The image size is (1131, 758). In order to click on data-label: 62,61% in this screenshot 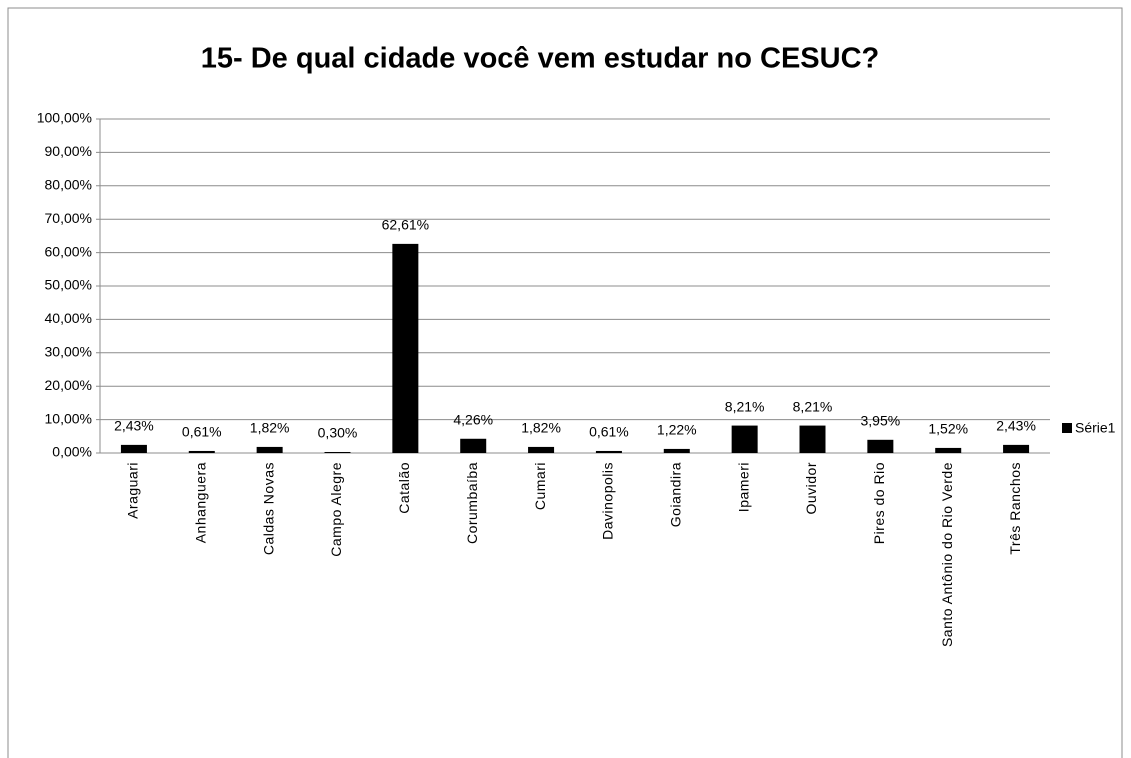, I will do `click(405, 225)`.